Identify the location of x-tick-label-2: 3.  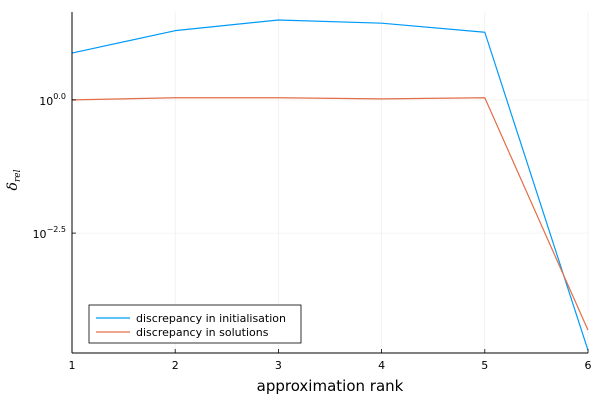
(278, 365).